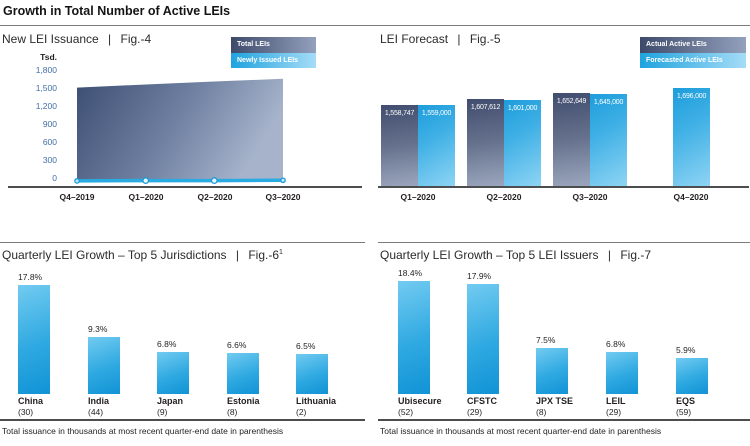 The width and height of the screenshot is (750, 446). What do you see at coordinates (26, 412) in the screenshot?
I see `bar-issuance-label: (30)` at bounding box center [26, 412].